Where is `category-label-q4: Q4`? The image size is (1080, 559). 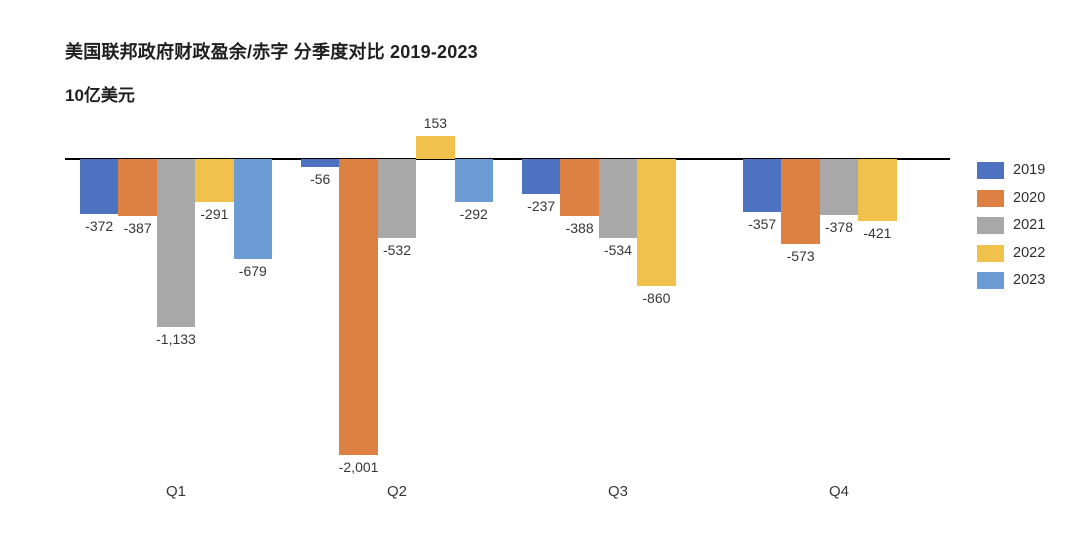
category-label-q4: Q4 is located at coordinates (838, 491).